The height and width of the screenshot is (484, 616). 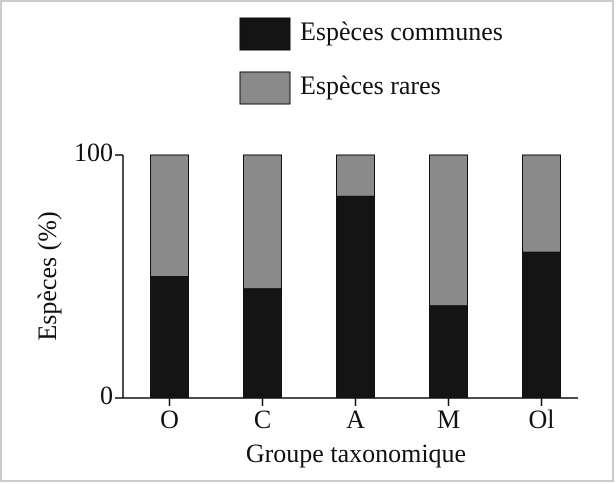 What do you see at coordinates (370, 85) in the screenshot?
I see `legend-label: Espèces rares` at bounding box center [370, 85].